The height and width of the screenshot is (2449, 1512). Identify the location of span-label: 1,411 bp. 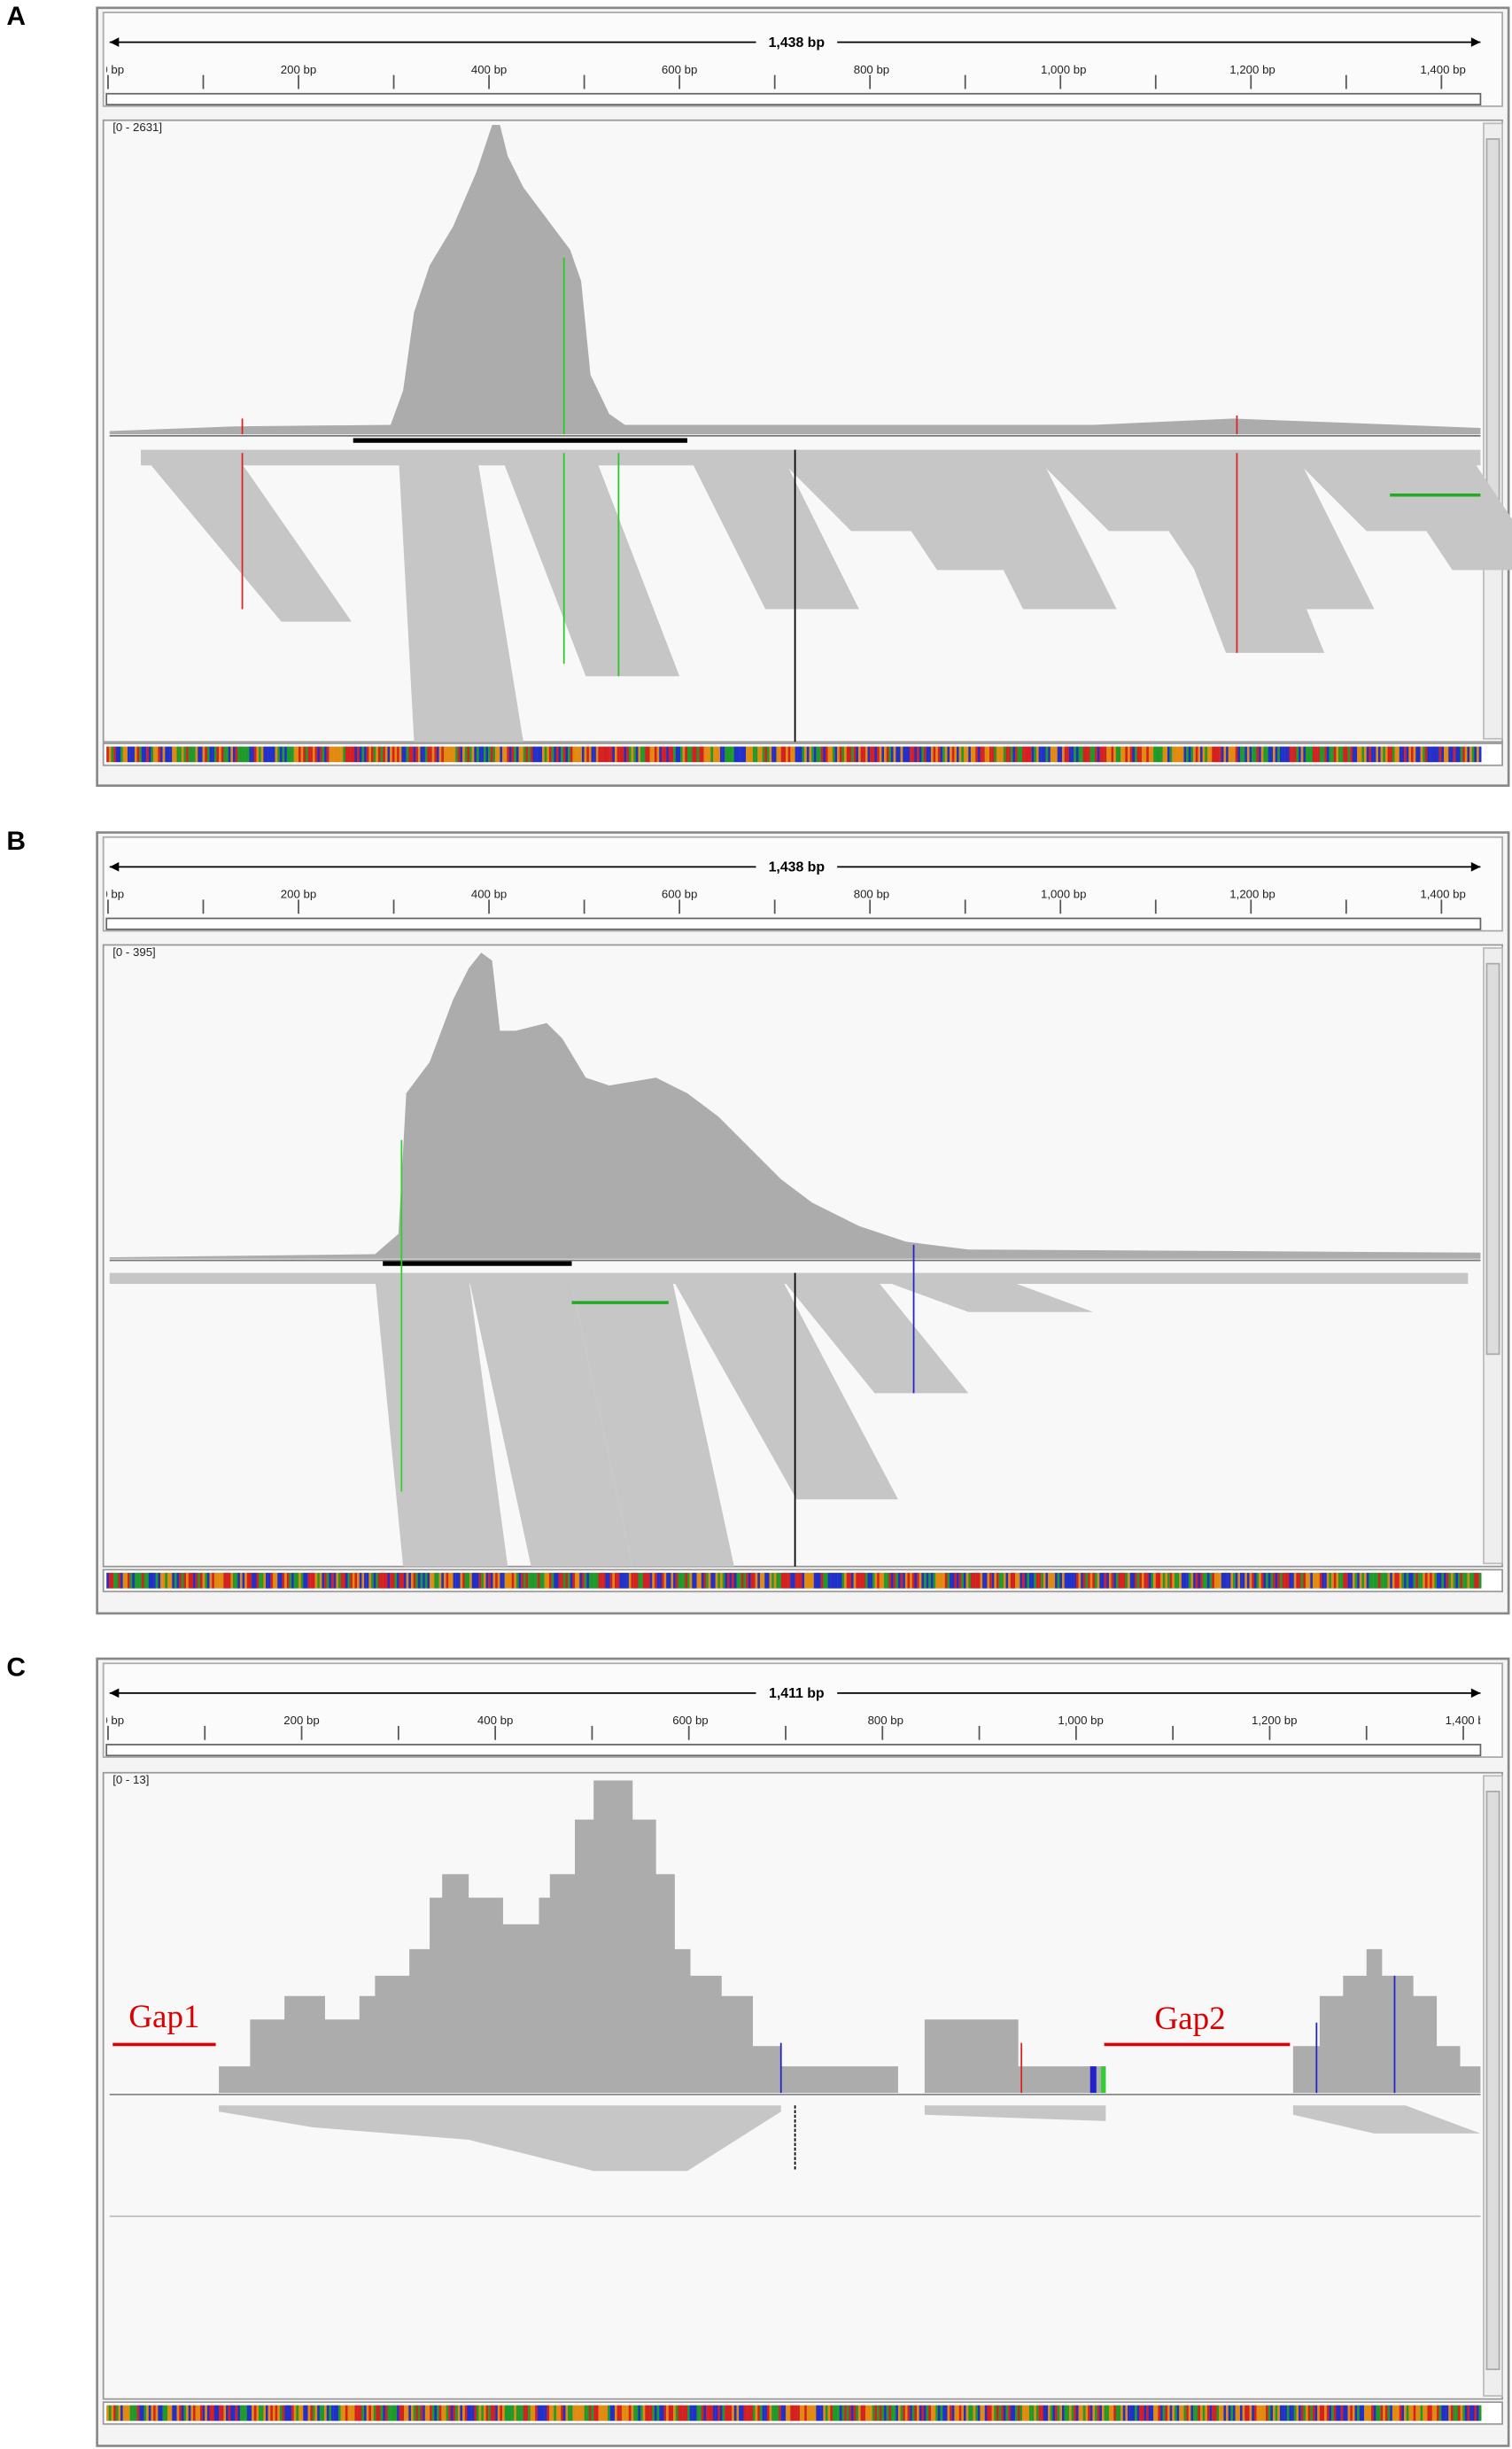
(797, 1693).